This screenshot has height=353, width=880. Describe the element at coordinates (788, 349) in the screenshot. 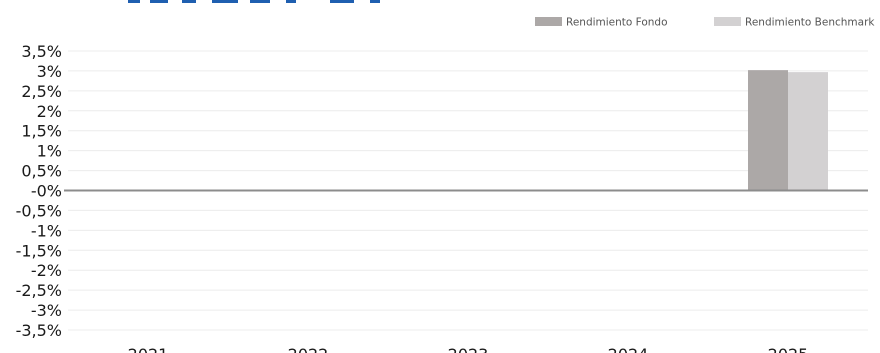

I see `x-tick-label: 2025` at that location.